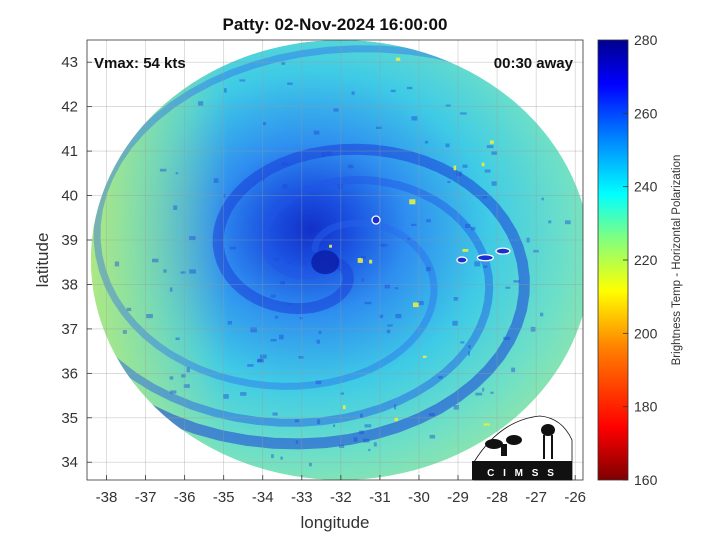 The width and height of the screenshot is (720, 540). What do you see at coordinates (69, 107) in the screenshot?
I see `y-tick-label: 42` at bounding box center [69, 107].